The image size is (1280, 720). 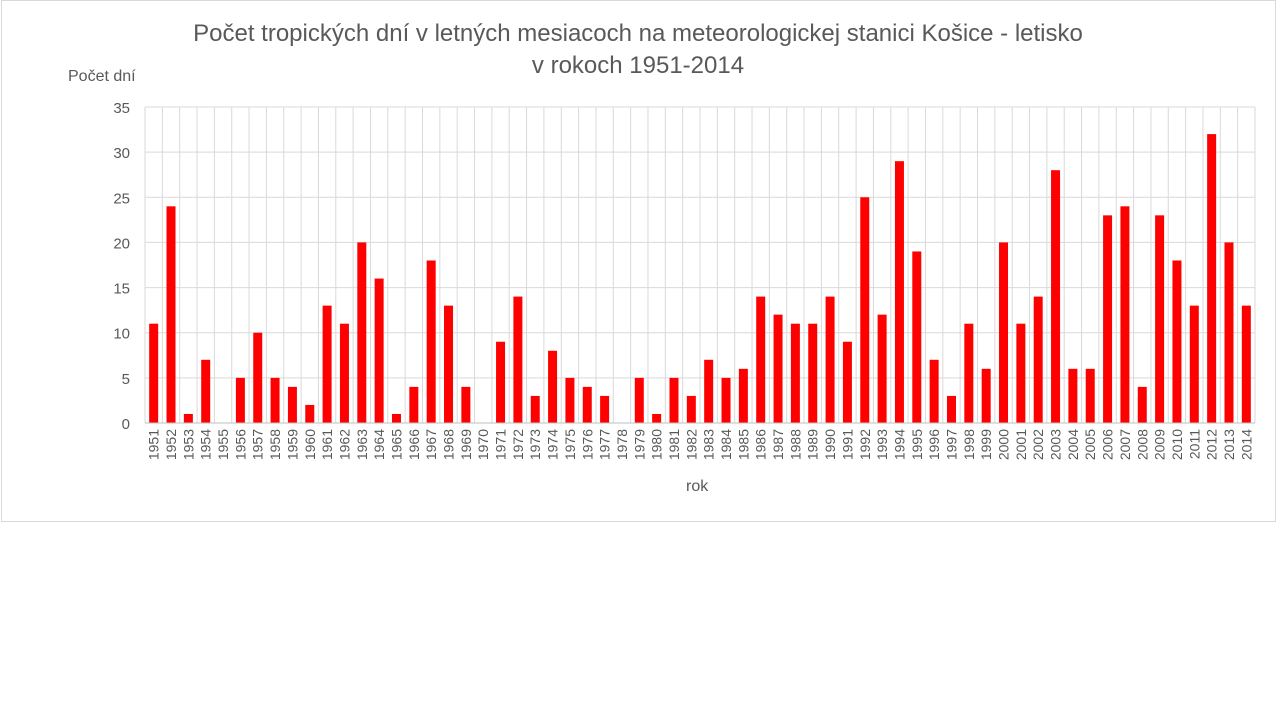 What do you see at coordinates (275, 444) in the screenshot?
I see `x-tick-label: 1958` at bounding box center [275, 444].